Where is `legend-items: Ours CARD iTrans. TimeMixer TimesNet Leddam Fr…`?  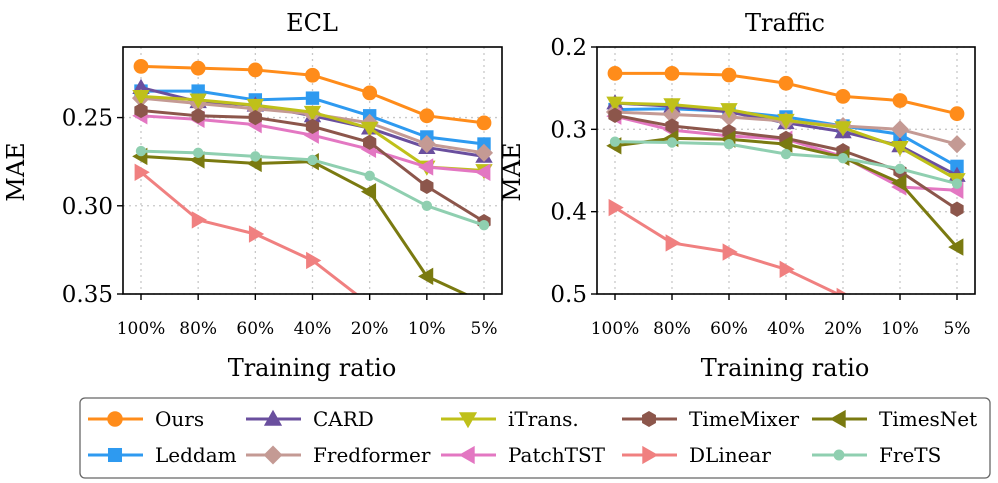 legend-items: Ours CARD iTrans. TimeMixer TimesNet Leddam Fr… is located at coordinates (532, 437).